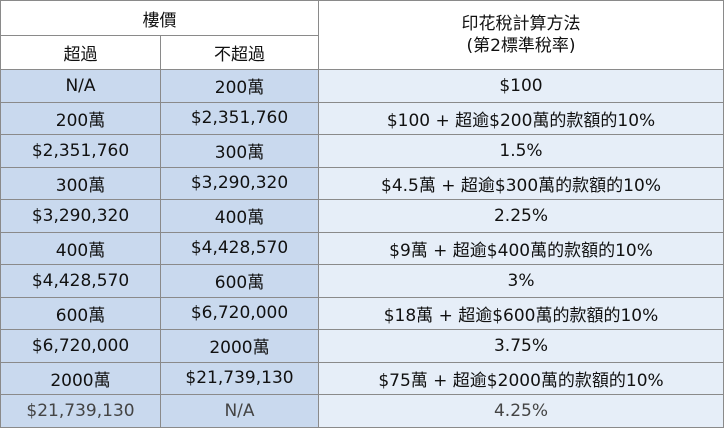 The height and width of the screenshot is (431, 725). What do you see at coordinates (80, 411) in the screenshot?
I see `over-cell: $21,739,130` at bounding box center [80, 411].